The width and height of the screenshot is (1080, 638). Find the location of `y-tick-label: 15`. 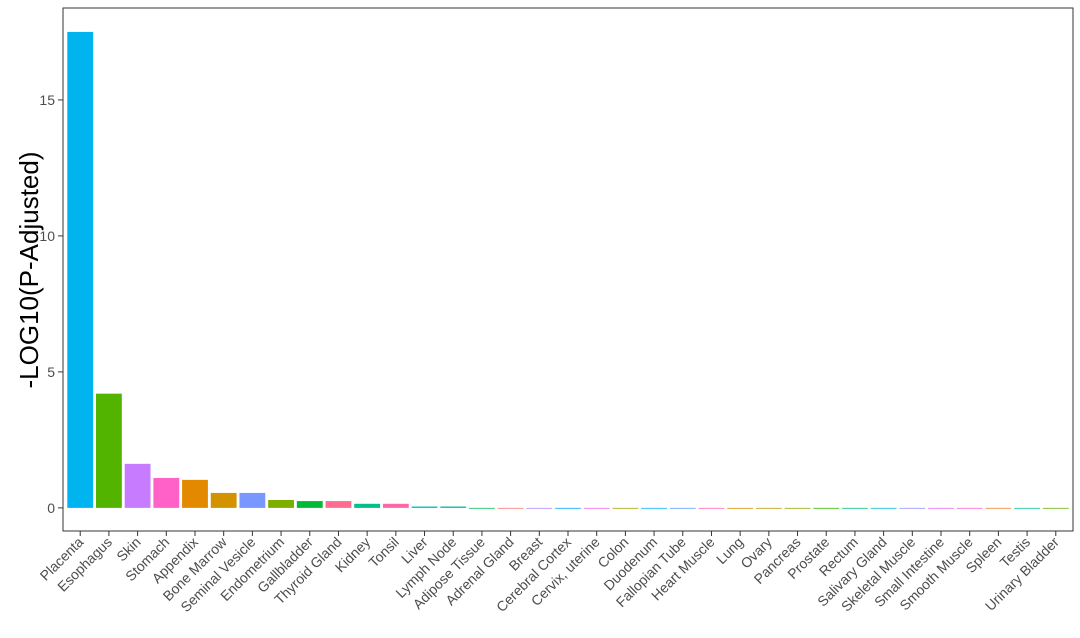

y-tick-label: 15 is located at coordinates (47, 100).